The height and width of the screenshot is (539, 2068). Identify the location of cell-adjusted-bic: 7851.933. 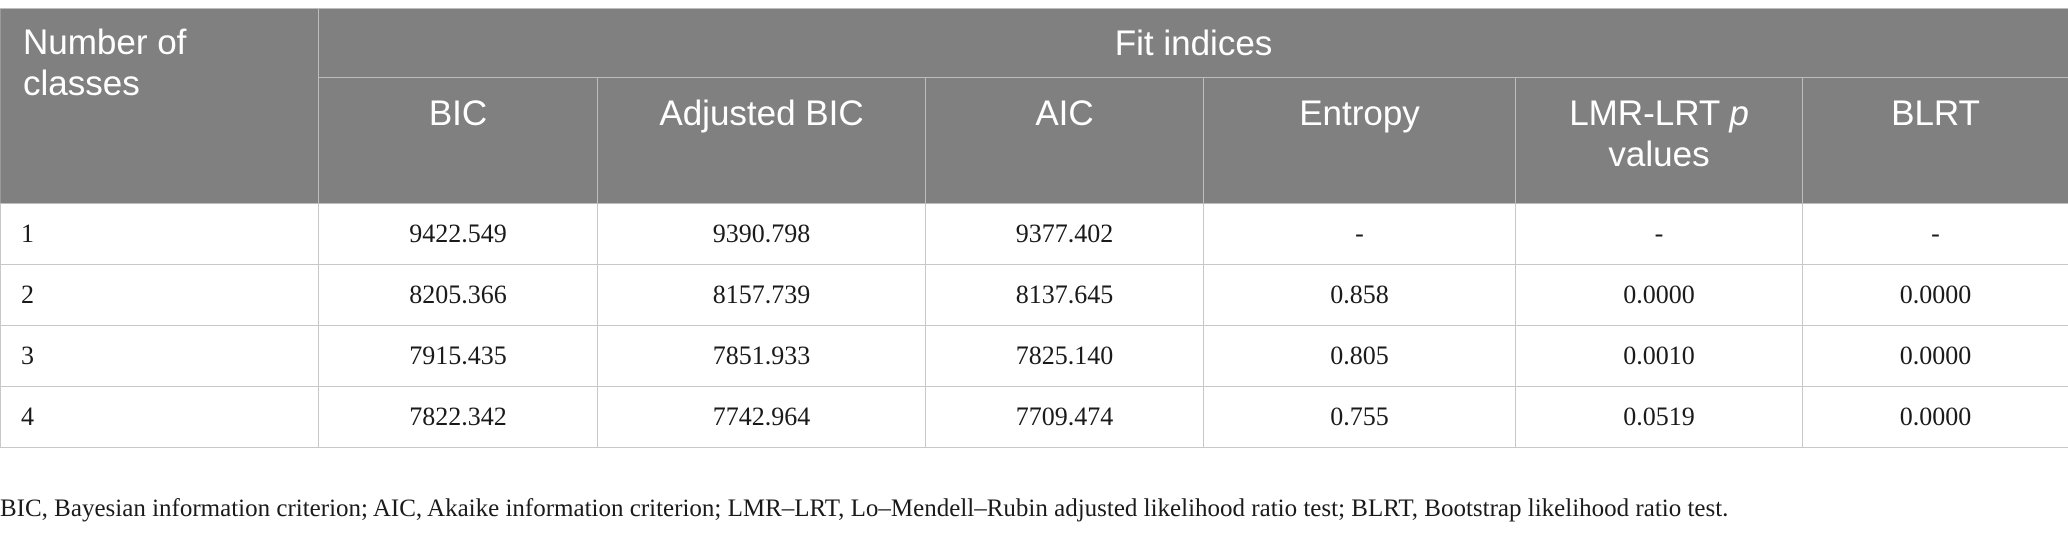
(761, 356).